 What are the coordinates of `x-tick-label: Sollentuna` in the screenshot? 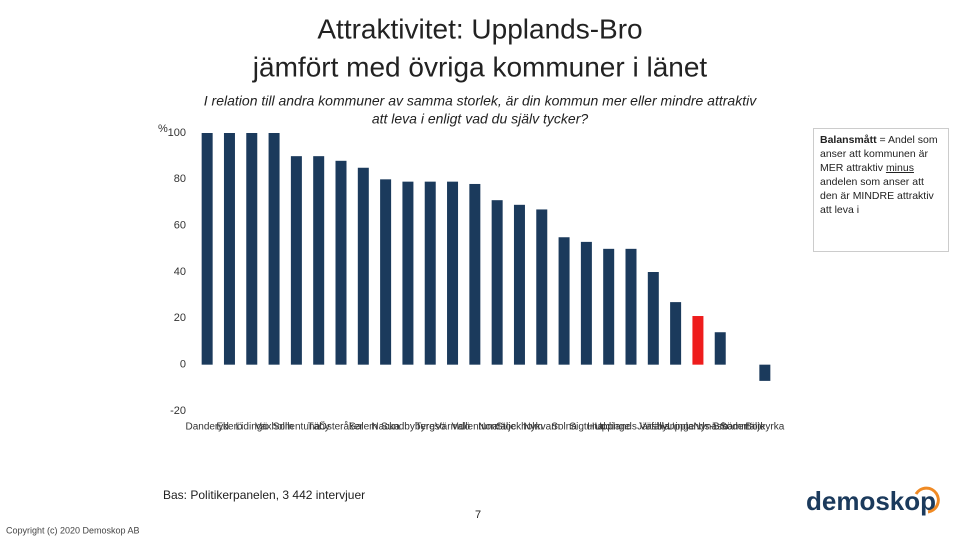 It's located at (297, 427).